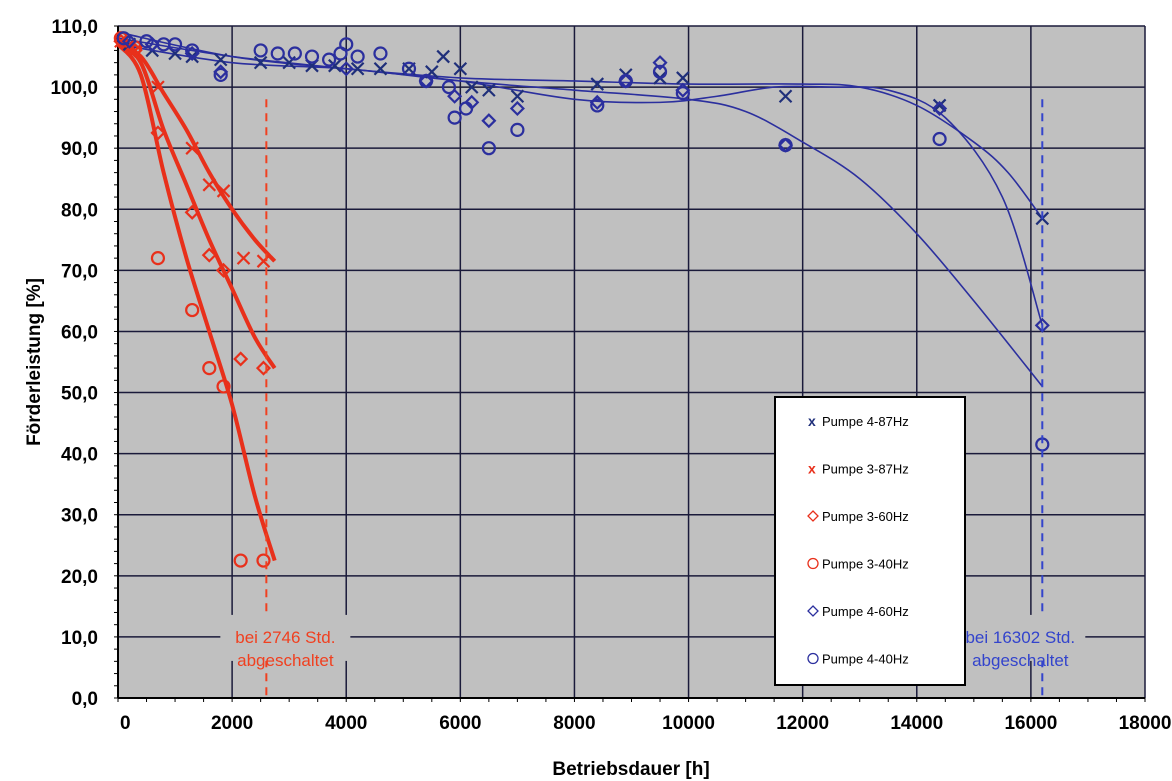 The image size is (1172, 781). What do you see at coordinates (346, 723) in the screenshot?
I see `x-tick-label: 4000` at bounding box center [346, 723].